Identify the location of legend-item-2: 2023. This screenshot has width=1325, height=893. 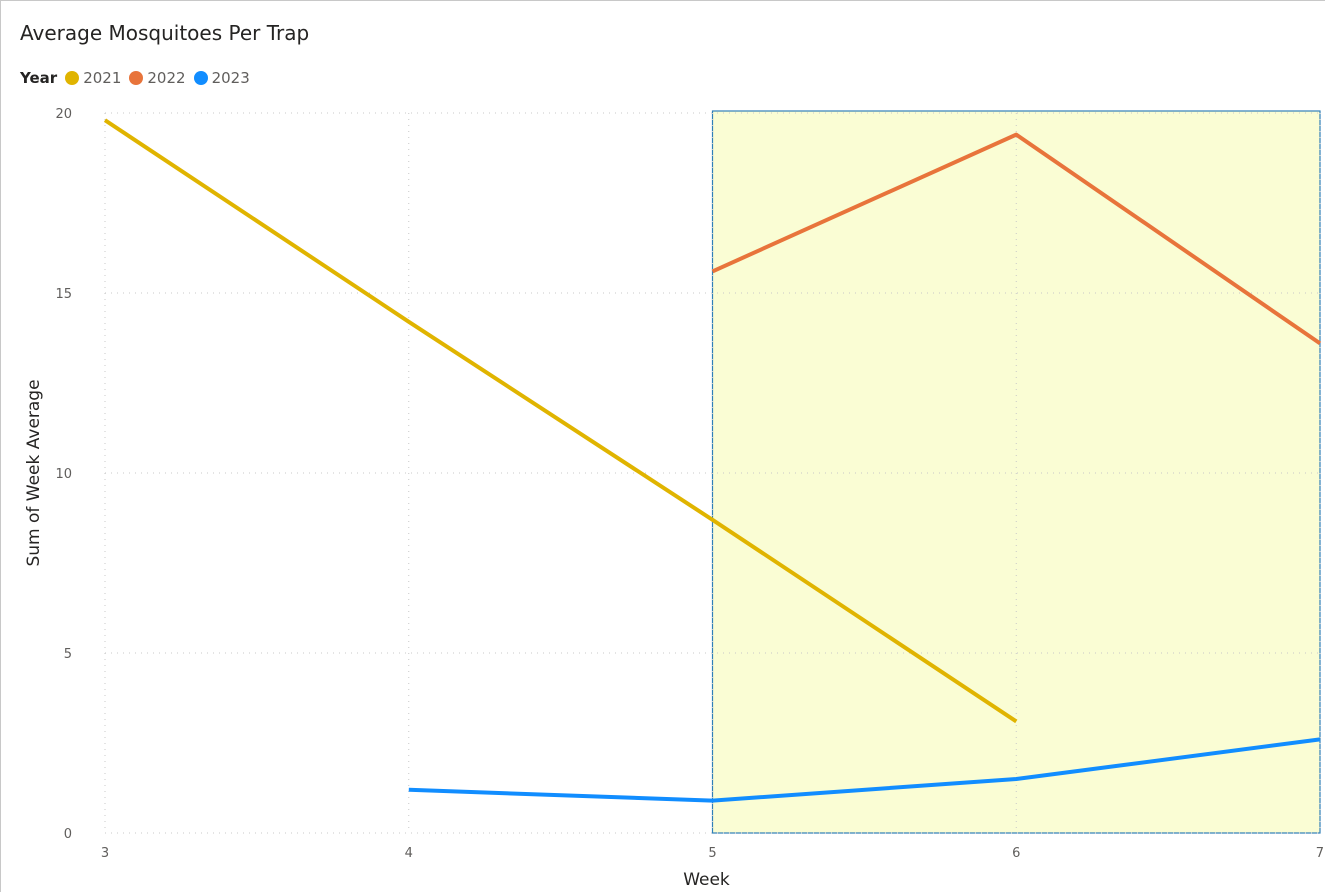
(221, 78).